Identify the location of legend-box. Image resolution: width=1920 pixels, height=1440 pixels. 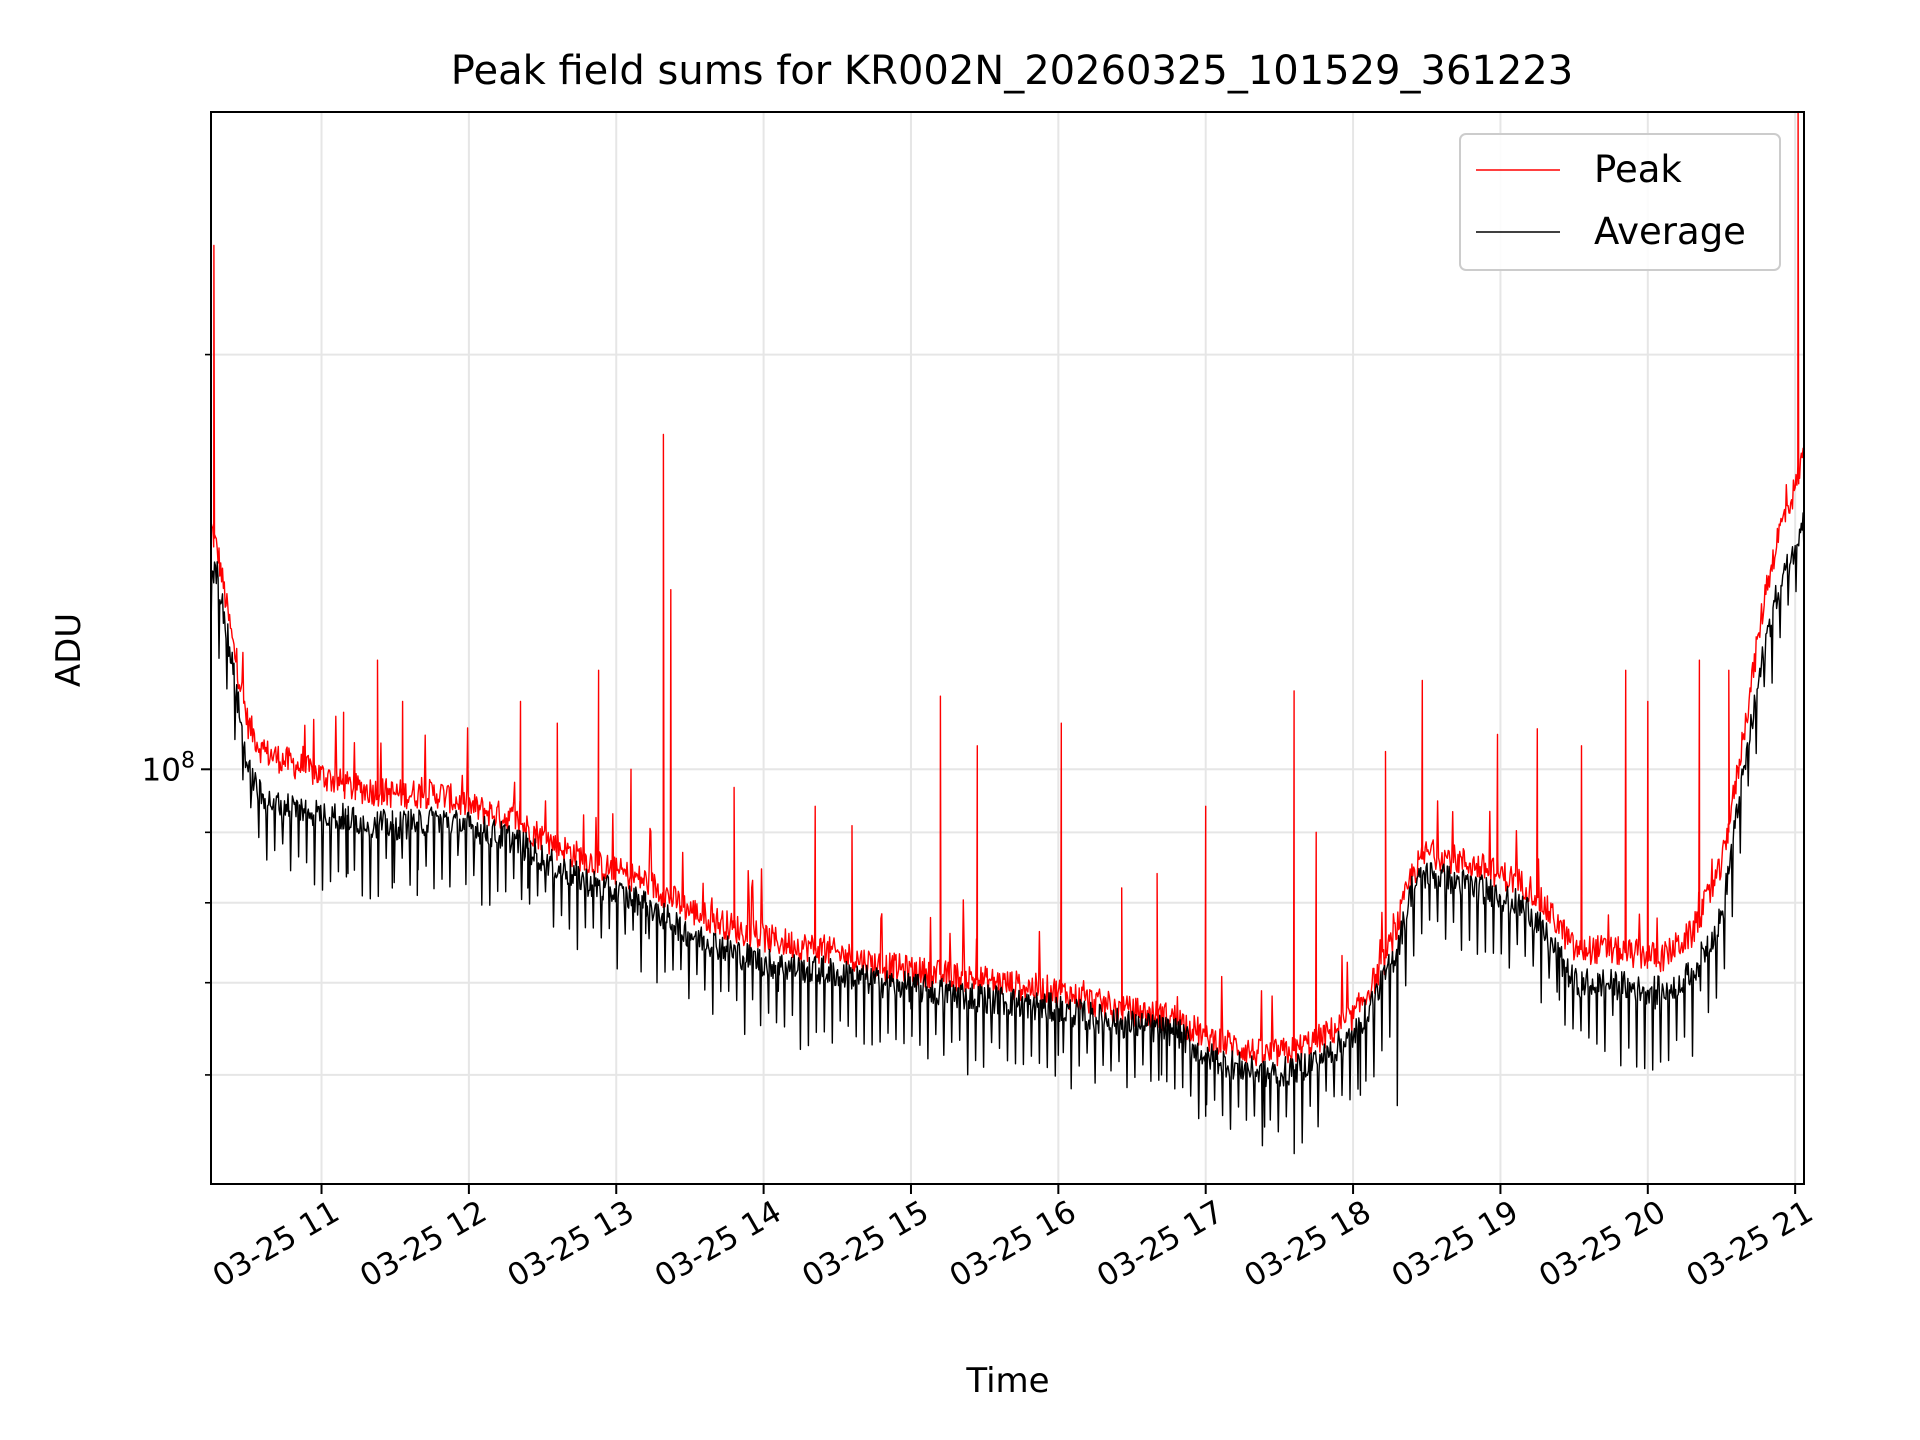
(1620, 202).